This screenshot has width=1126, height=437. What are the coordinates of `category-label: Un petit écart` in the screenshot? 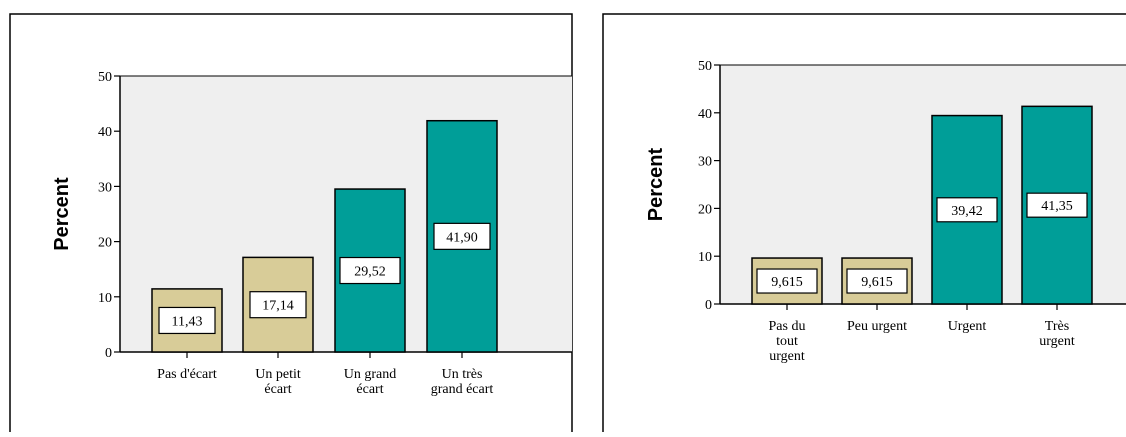 It's located at (278, 382).